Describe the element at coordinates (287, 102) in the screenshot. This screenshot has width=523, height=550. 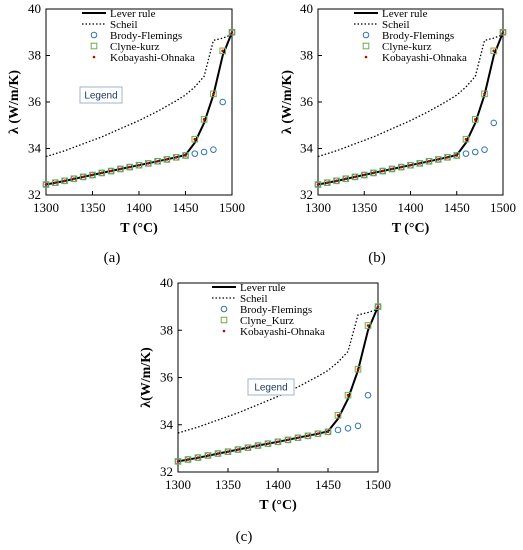
I see `y-axis-label: λ (W/m/K)` at that location.